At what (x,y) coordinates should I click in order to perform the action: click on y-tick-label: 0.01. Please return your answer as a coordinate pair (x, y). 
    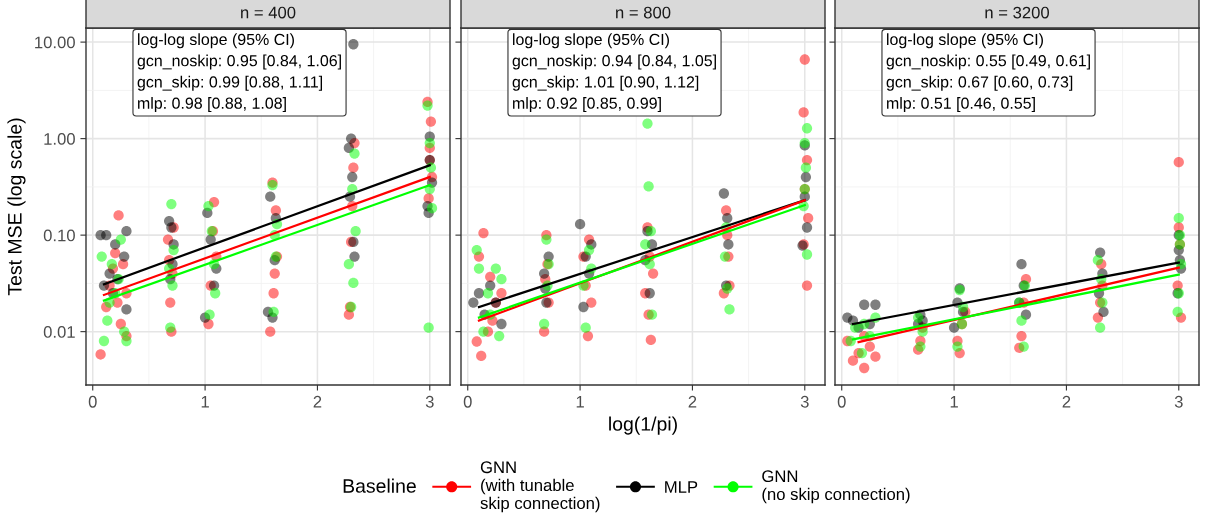
    Looking at the image, I should click on (59, 332).